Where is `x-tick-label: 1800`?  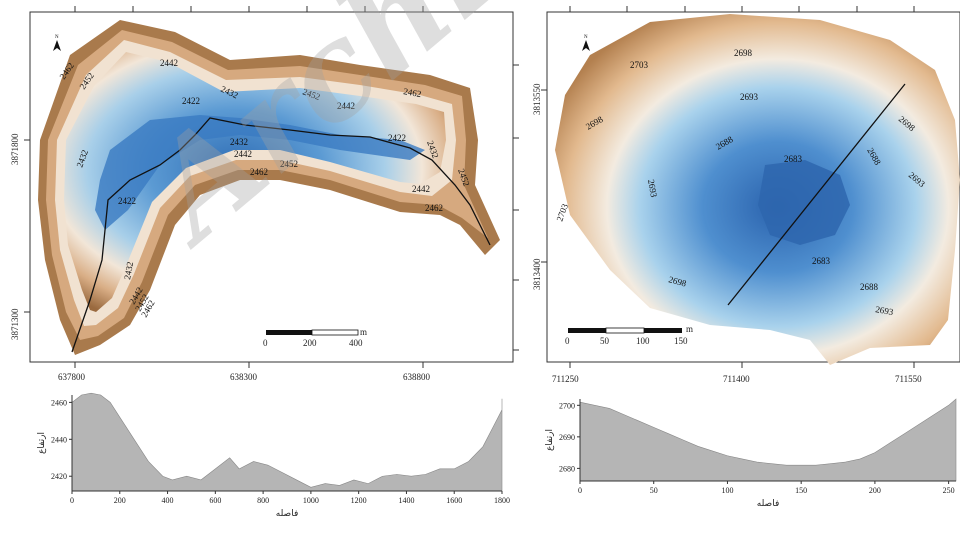 x-tick-label: 1800 is located at coordinates (502, 500).